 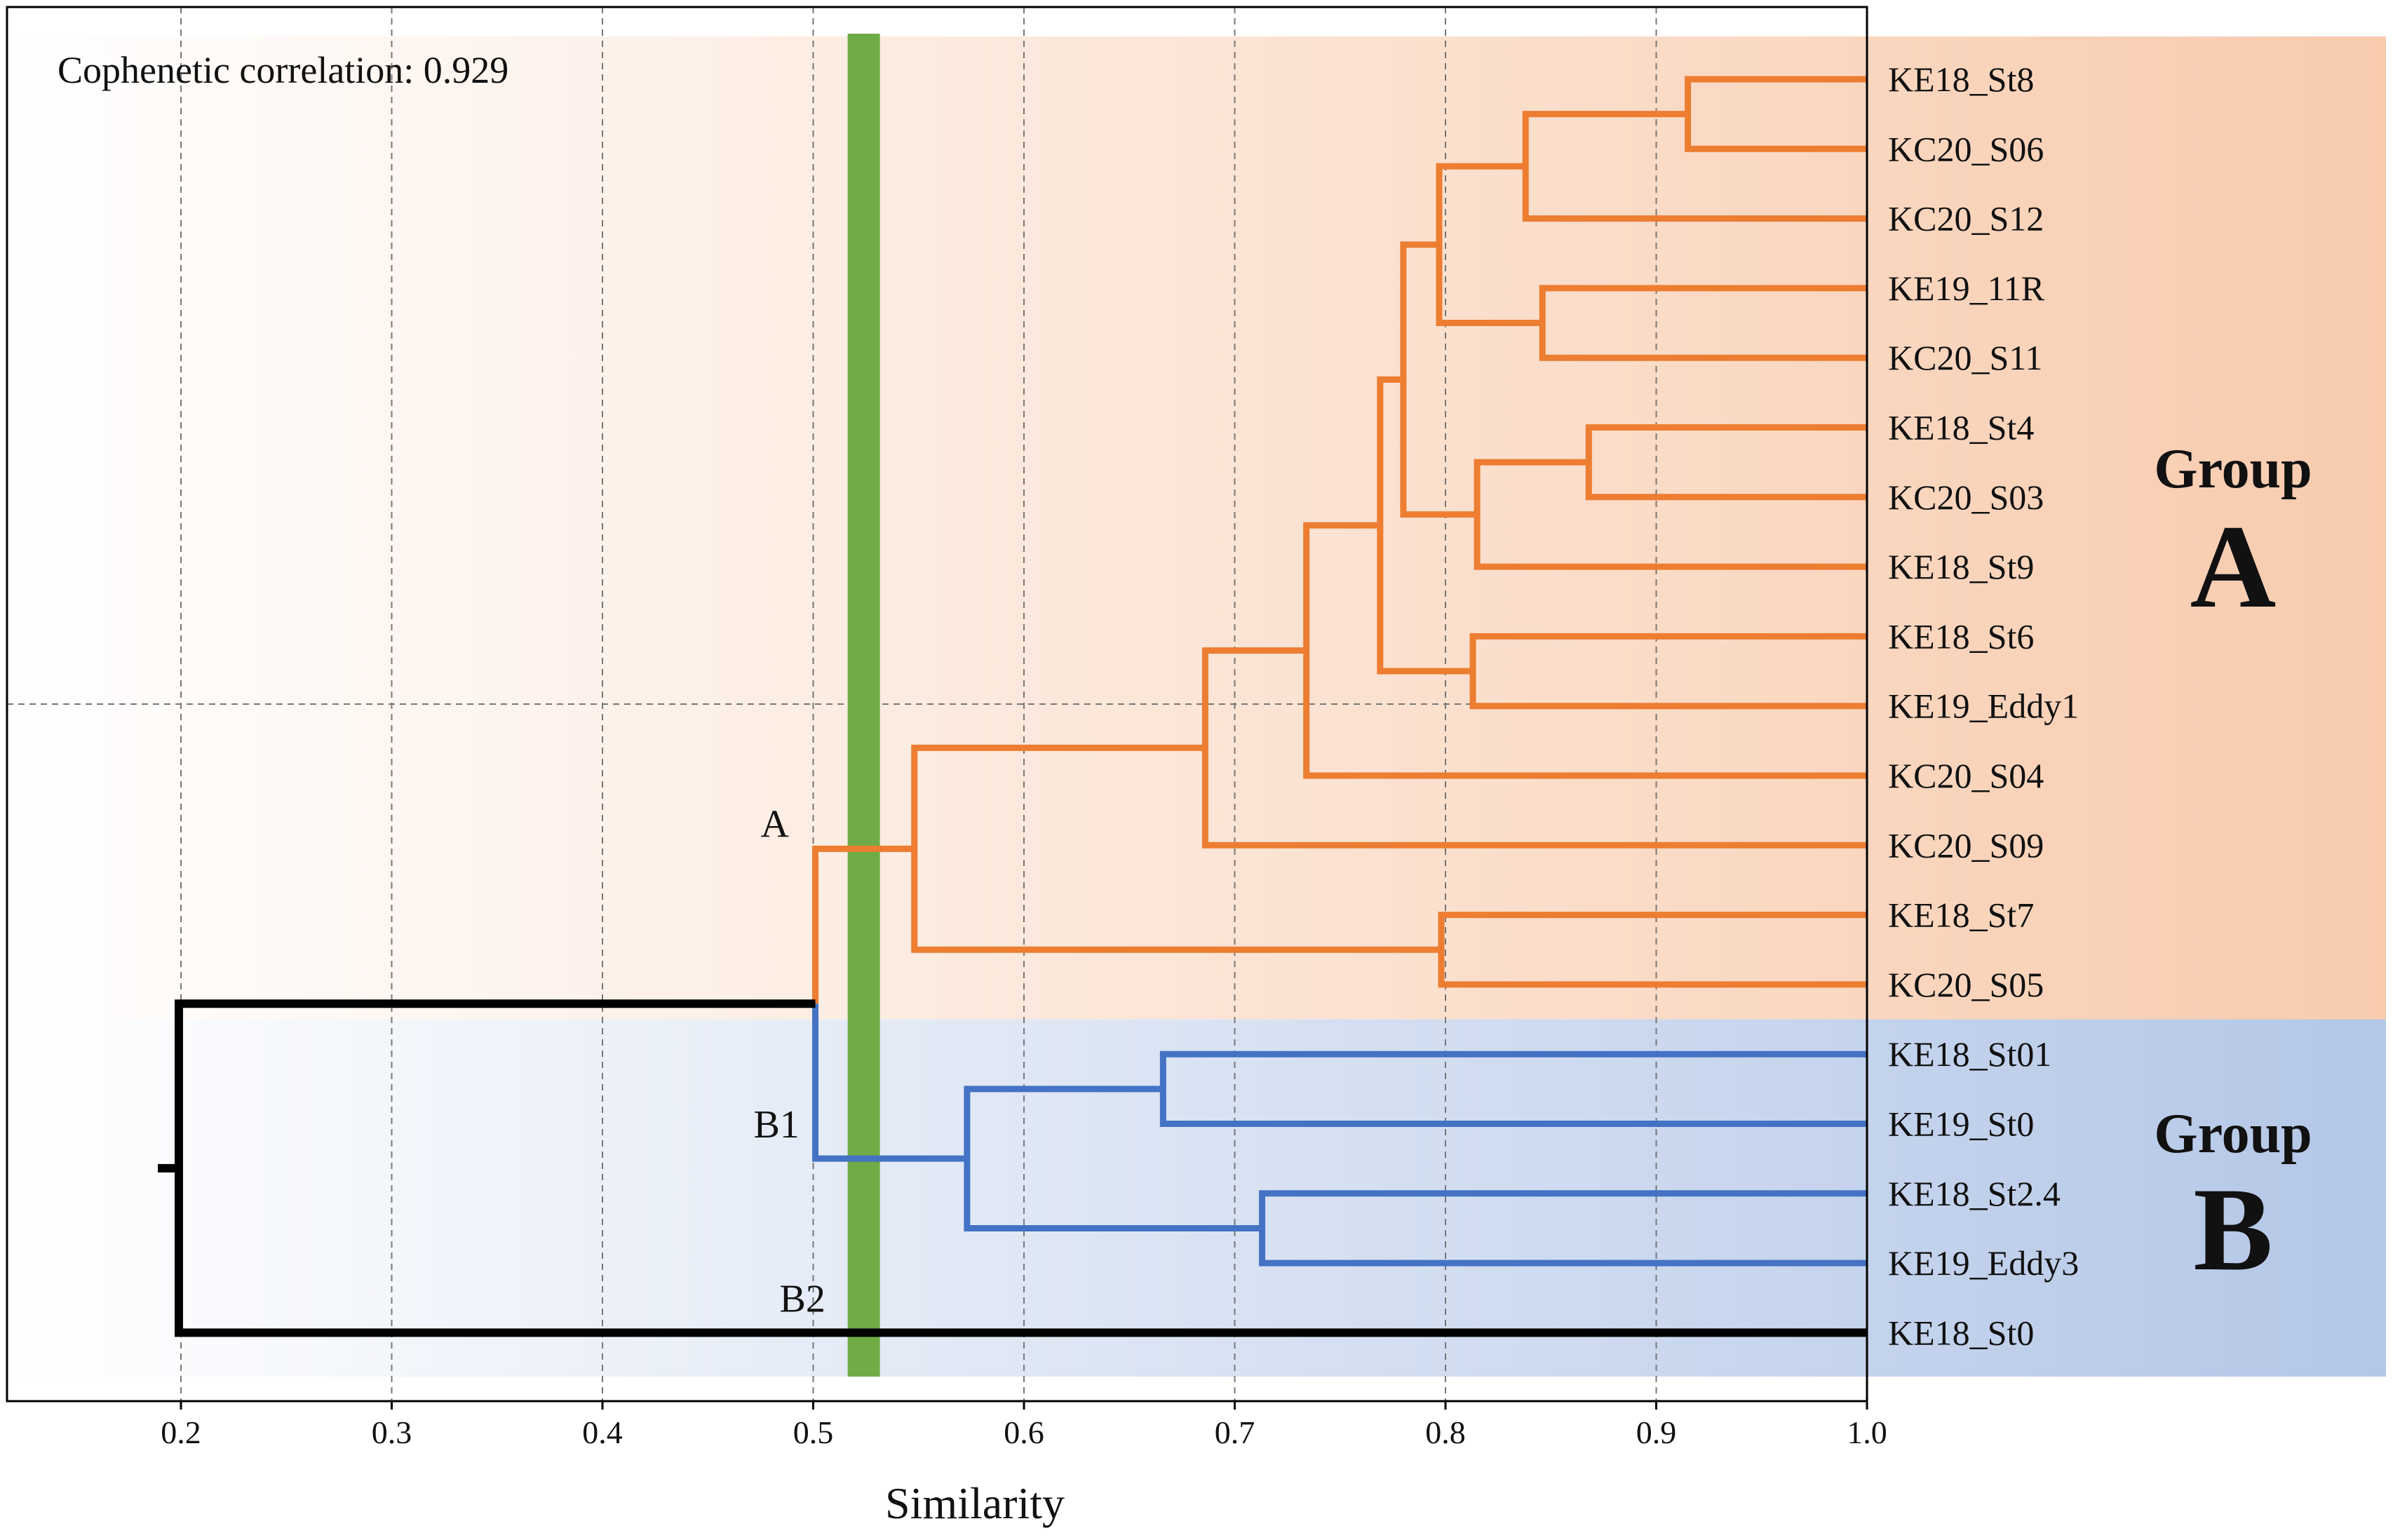 What do you see at coordinates (1966, 845) in the screenshot?
I see `leaf-label: KC20_S09` at bounding box center [1966, 845].